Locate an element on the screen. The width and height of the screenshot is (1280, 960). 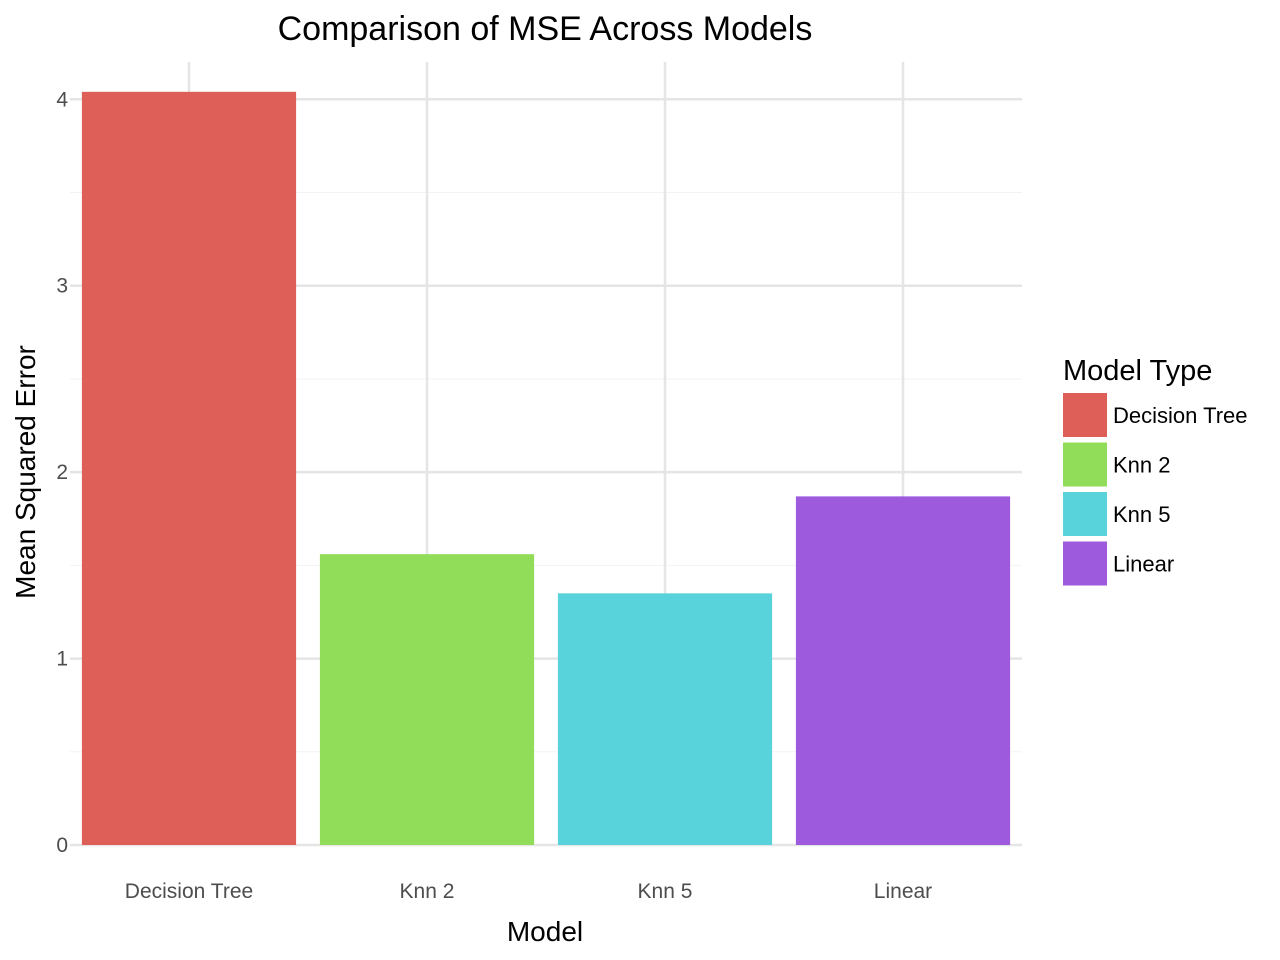
legend-label: Linear is located at coordinates (1143, 564).